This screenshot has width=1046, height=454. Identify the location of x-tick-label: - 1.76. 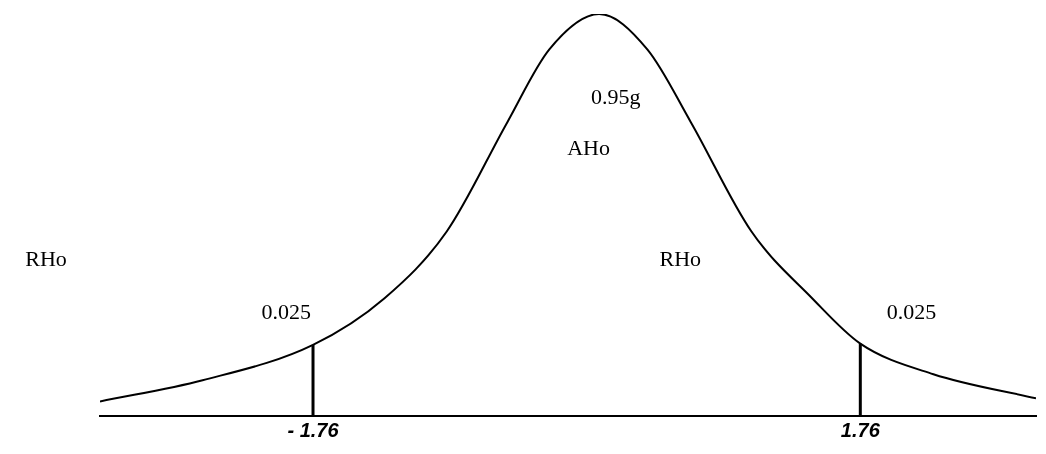
(313, 429).